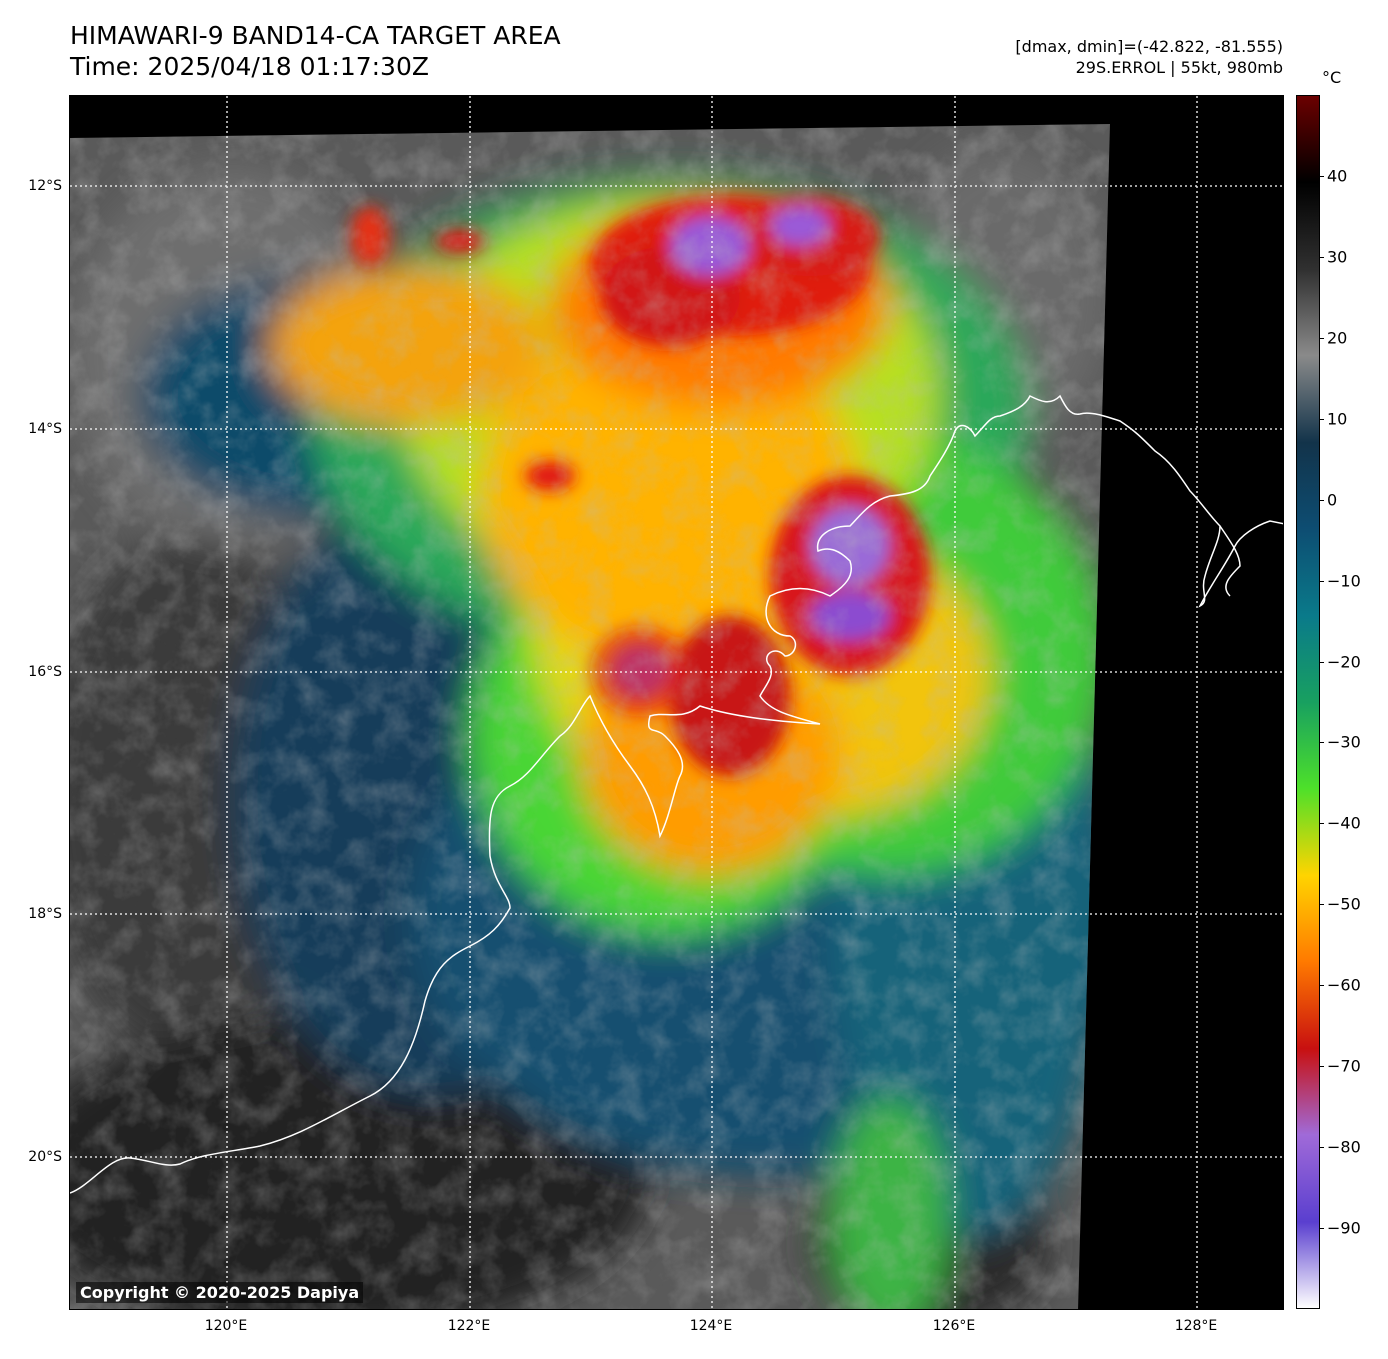 Image resolution: width=1388 pixels, height=1359 pixels. Describe the element at coordinates (45, 672) in the screenshot. I see `lat-label-16s: 16°S` at that location.